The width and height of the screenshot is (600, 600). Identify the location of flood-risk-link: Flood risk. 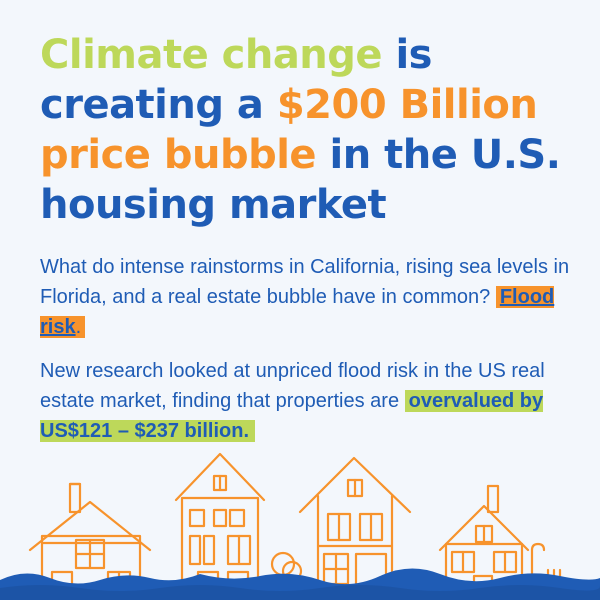
(297, 312).